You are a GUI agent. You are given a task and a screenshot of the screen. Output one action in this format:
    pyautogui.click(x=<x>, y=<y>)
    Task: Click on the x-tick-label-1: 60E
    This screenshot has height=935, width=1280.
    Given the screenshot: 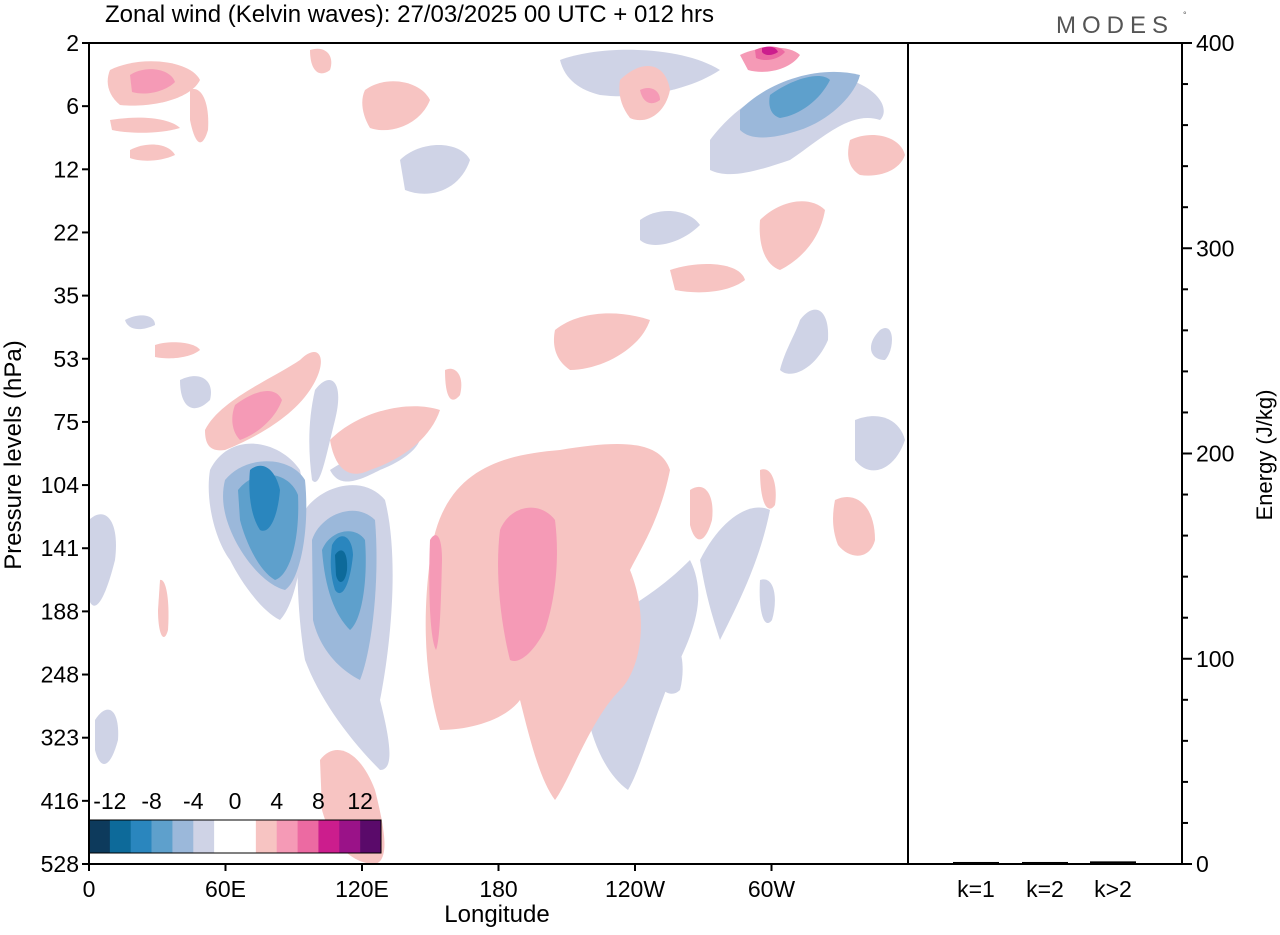 What is the action you would take?
    pyautogui.click(x=225, y=889)
    